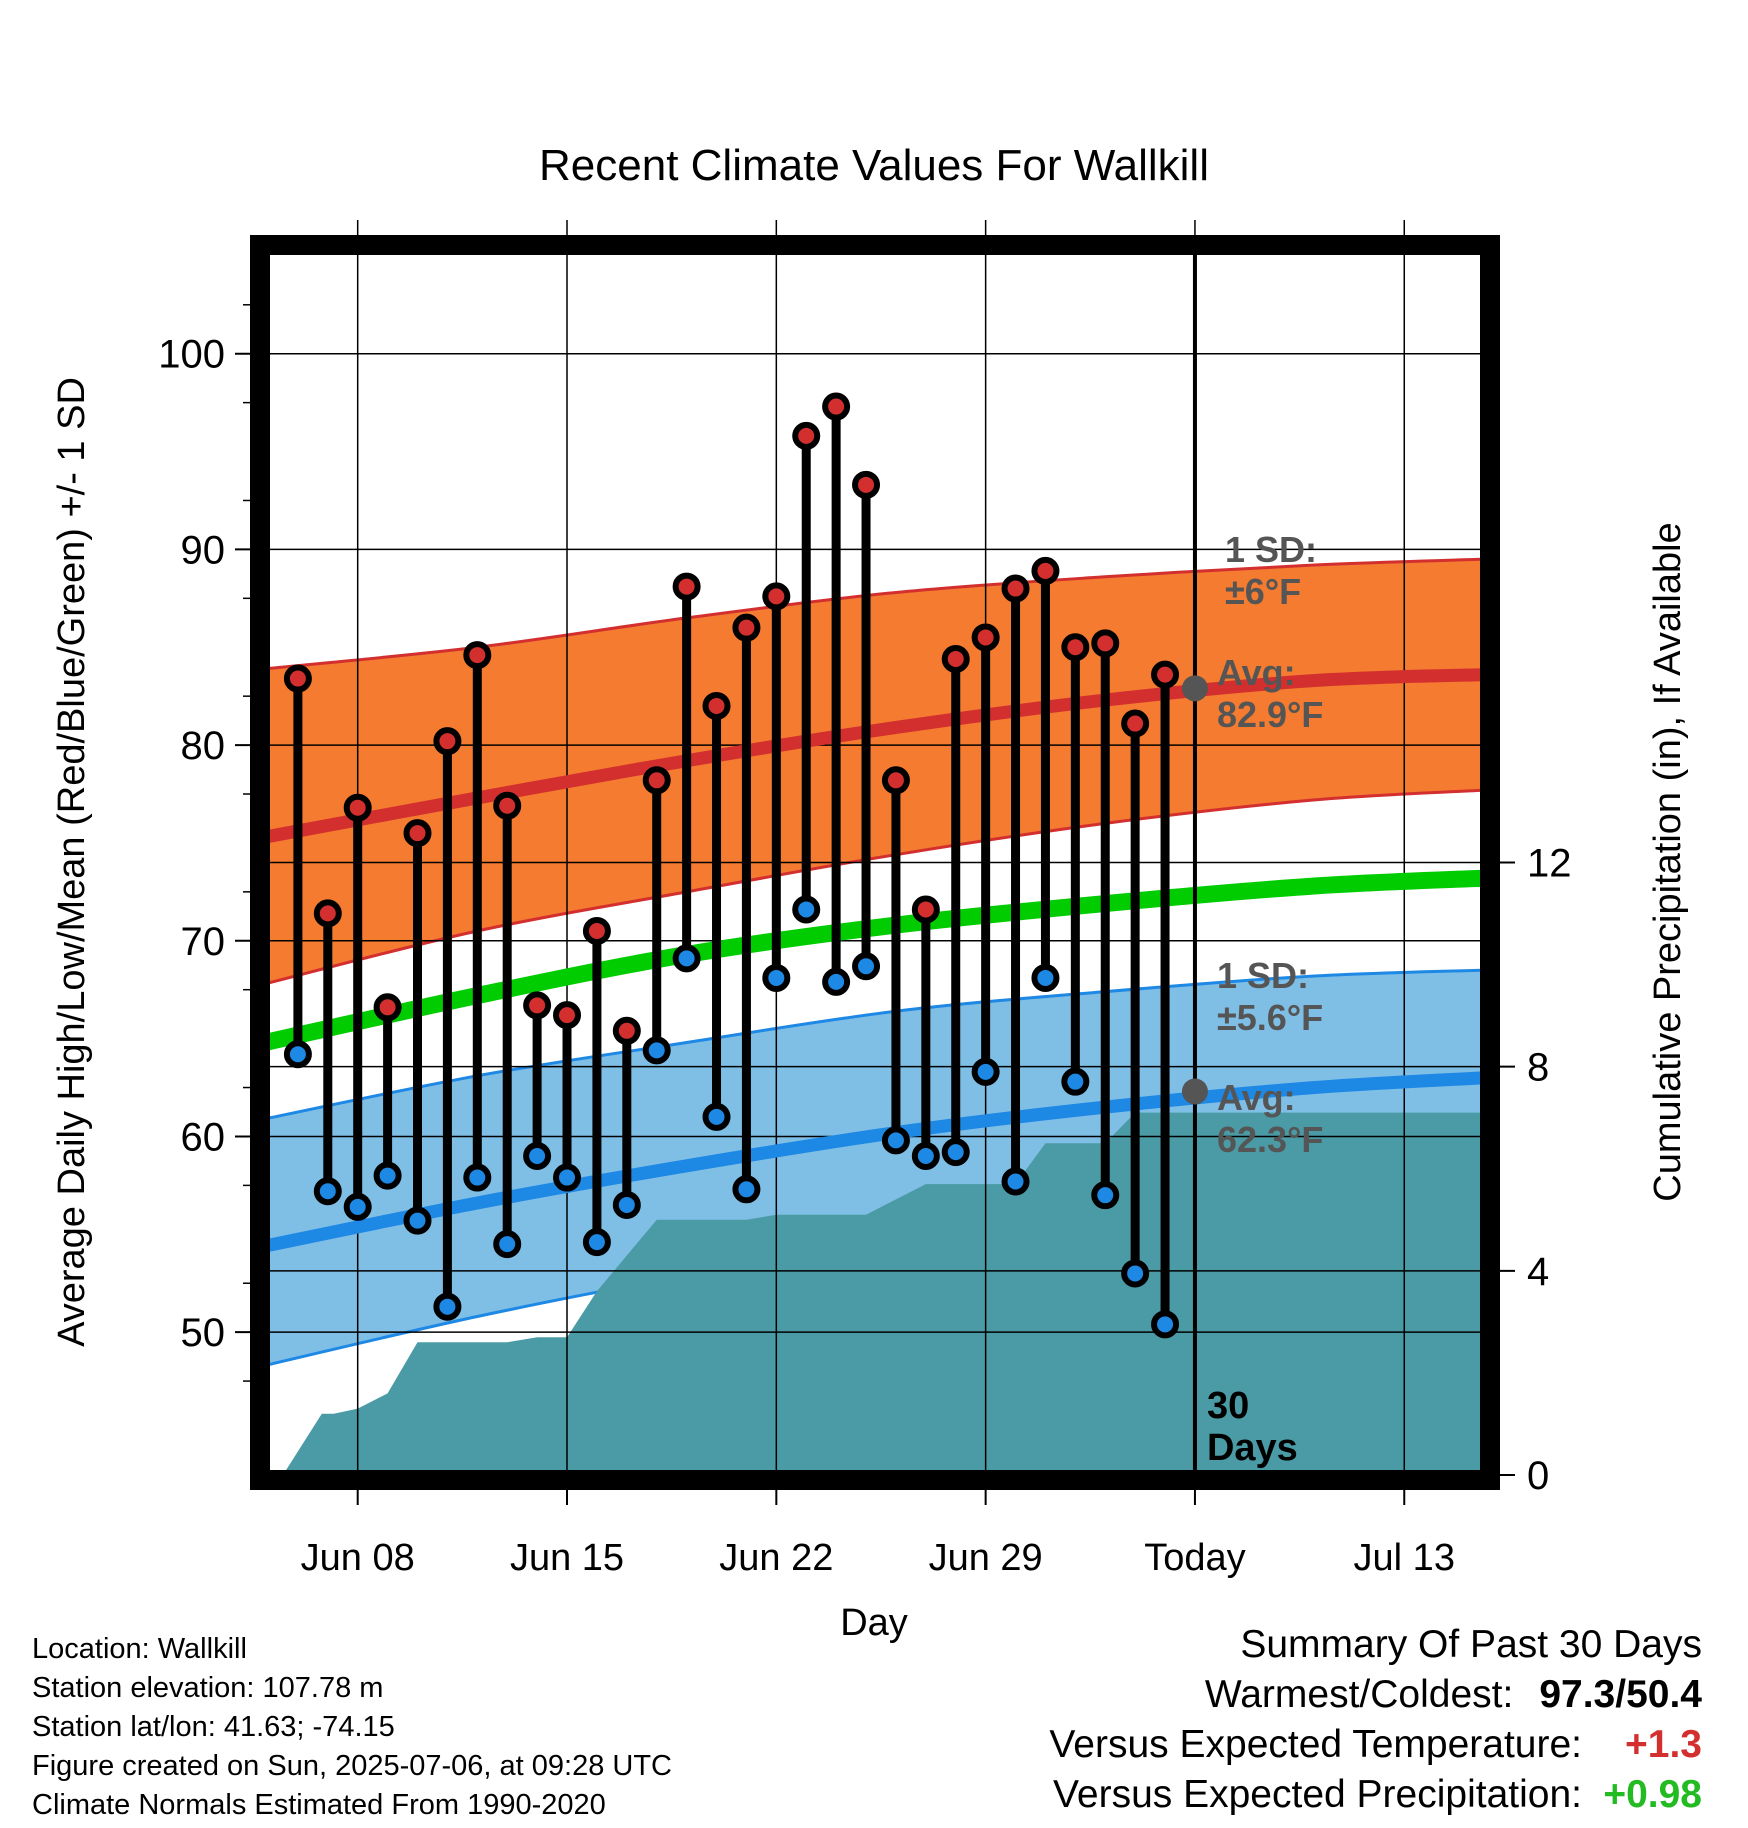 This screenshot has height=1828, width=1748. What do you see at coordinates (319, 1805) in the screenshot?
I see `normals-text: Climate Normals Estimated From 1990-2020` at bounding box center [319, 1805].